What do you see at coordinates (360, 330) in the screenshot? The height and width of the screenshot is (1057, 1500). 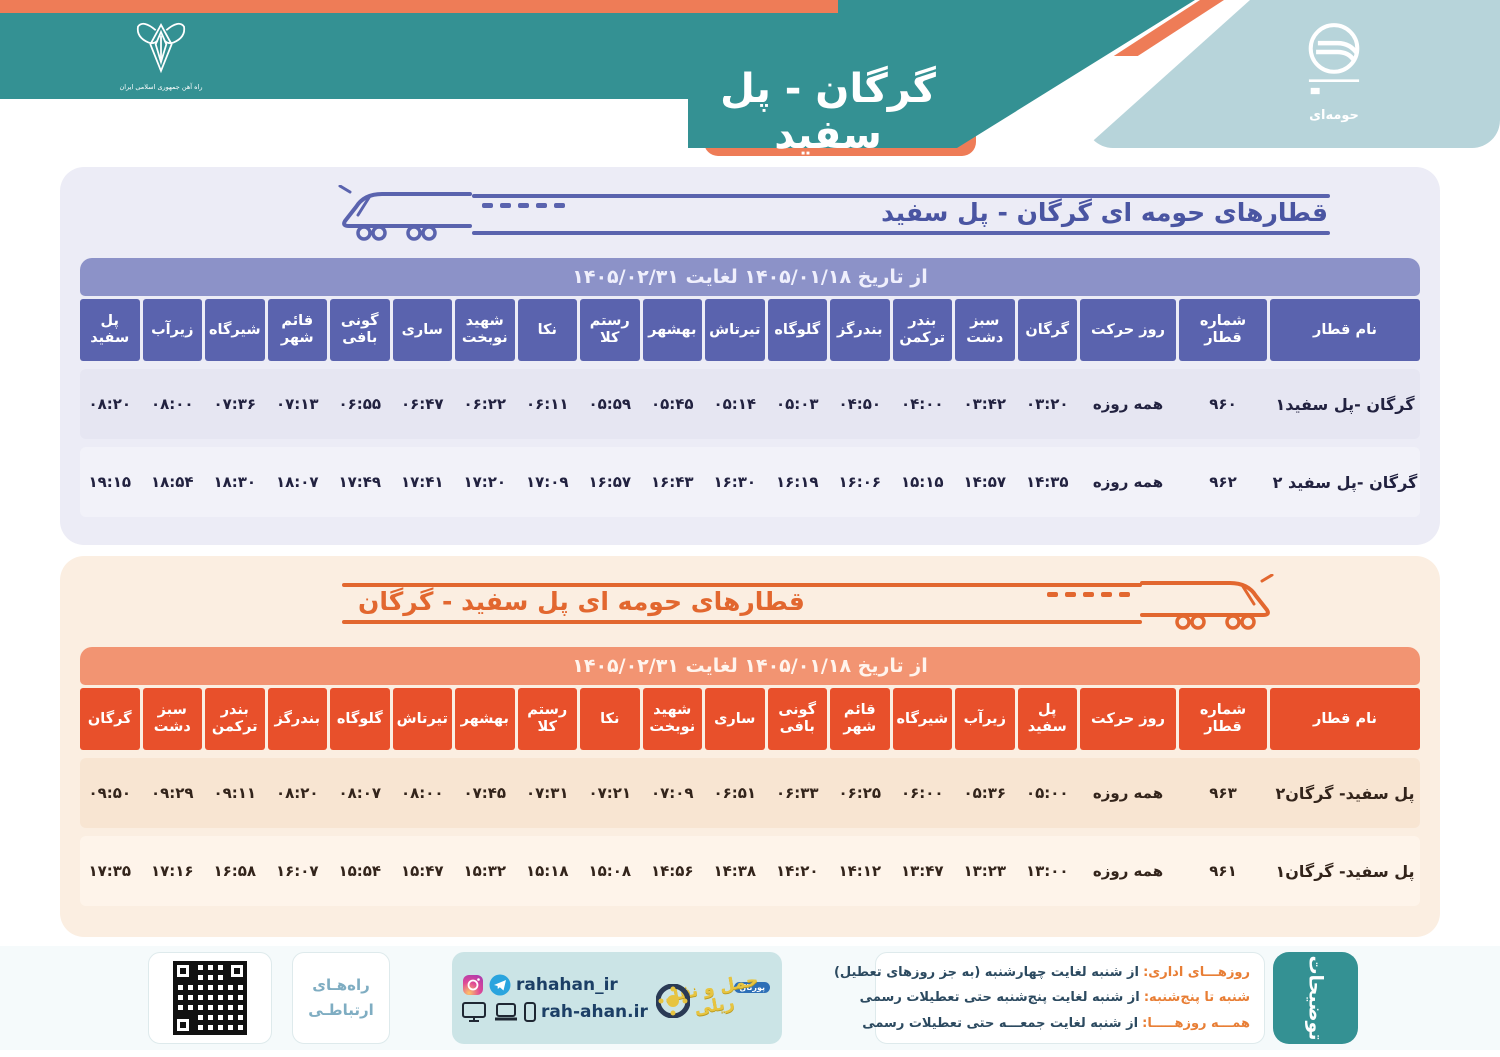 I see `col-station: گونی بافی` at bounding box center [360, 330].